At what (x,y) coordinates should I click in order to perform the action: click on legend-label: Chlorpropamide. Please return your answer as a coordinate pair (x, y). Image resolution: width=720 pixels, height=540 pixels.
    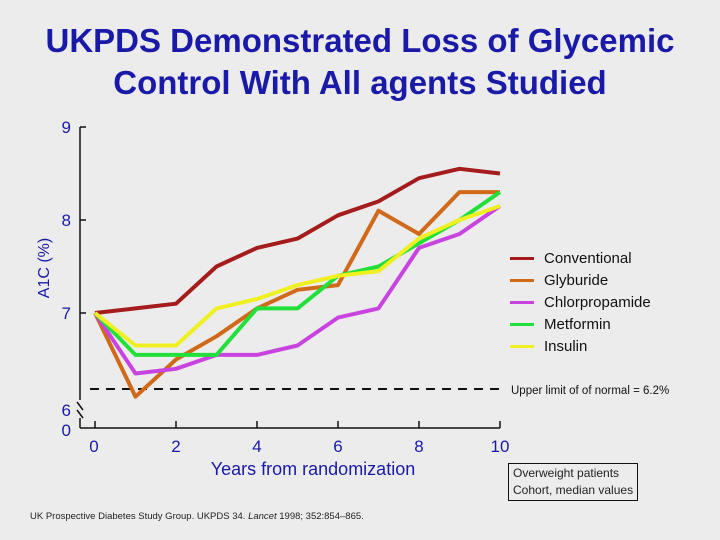
    Looking at the image, I should click on (597, 302).